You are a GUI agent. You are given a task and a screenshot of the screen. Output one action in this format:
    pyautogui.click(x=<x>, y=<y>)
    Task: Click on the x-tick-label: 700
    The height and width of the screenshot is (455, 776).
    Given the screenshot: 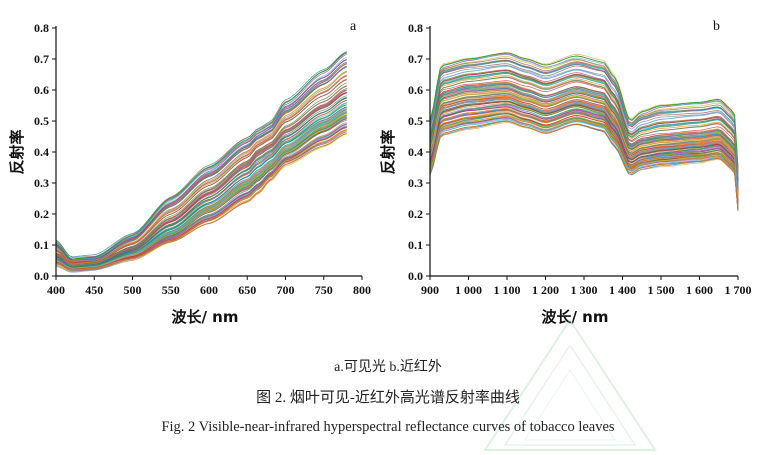 What is the action you would take?
    pyautogui.click(x=286, y=290)
    